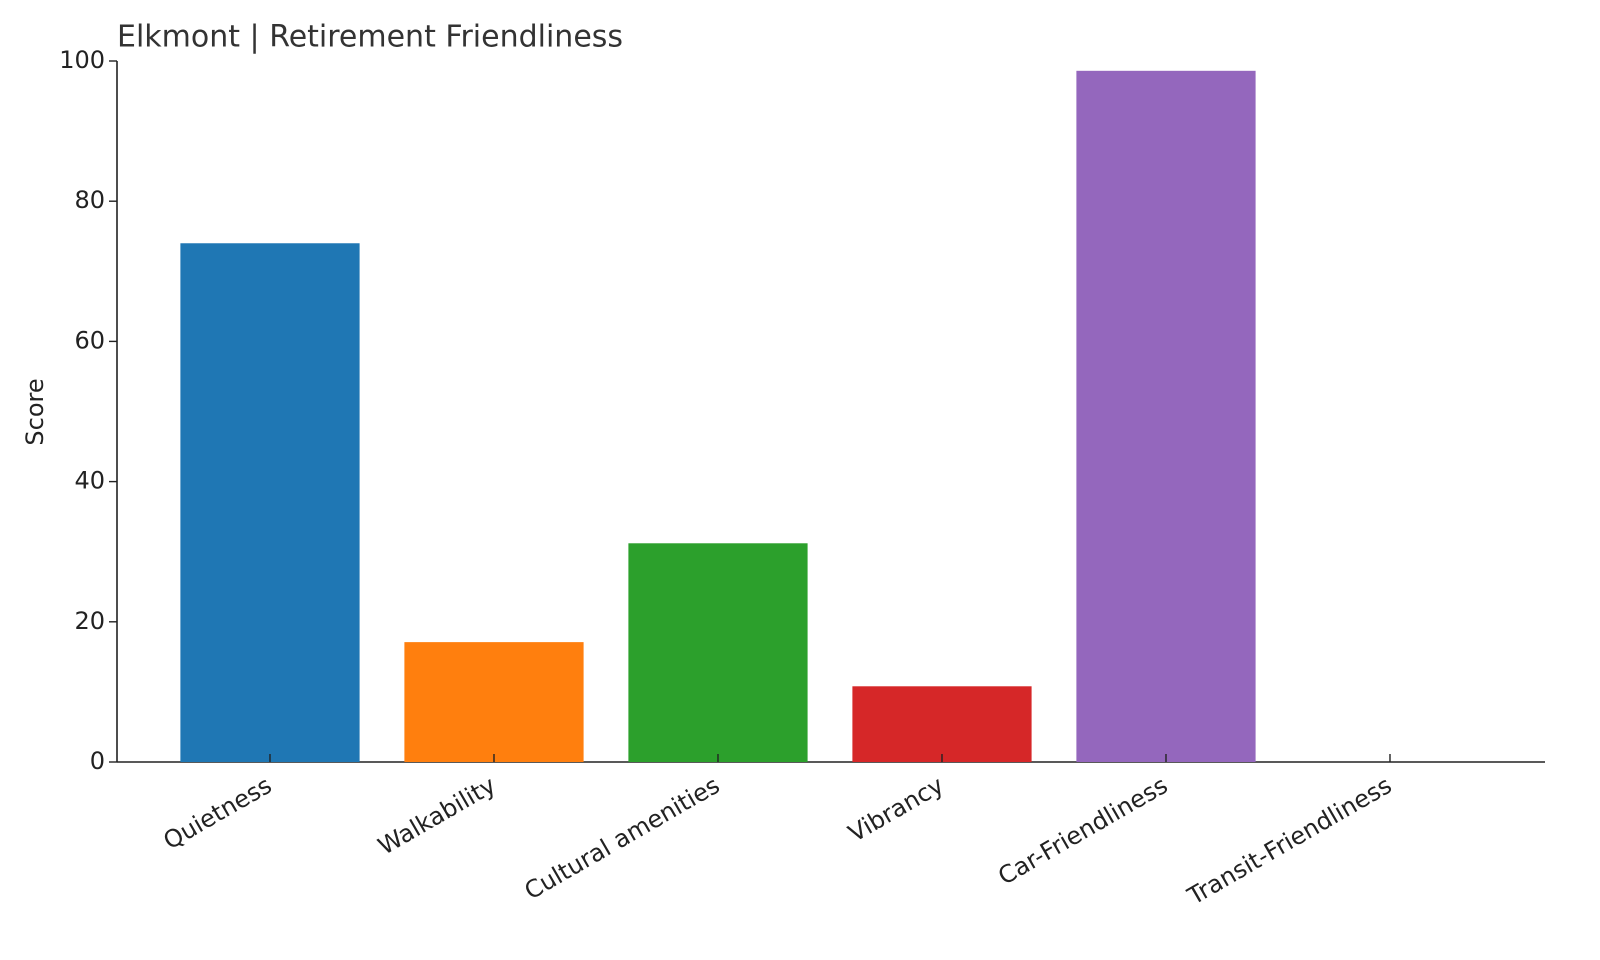 This screenshot has height=960, width=1600. Describe the element at coordinates (89, 340) in the screenshot. I see `y-tick-label: 60` at that location.